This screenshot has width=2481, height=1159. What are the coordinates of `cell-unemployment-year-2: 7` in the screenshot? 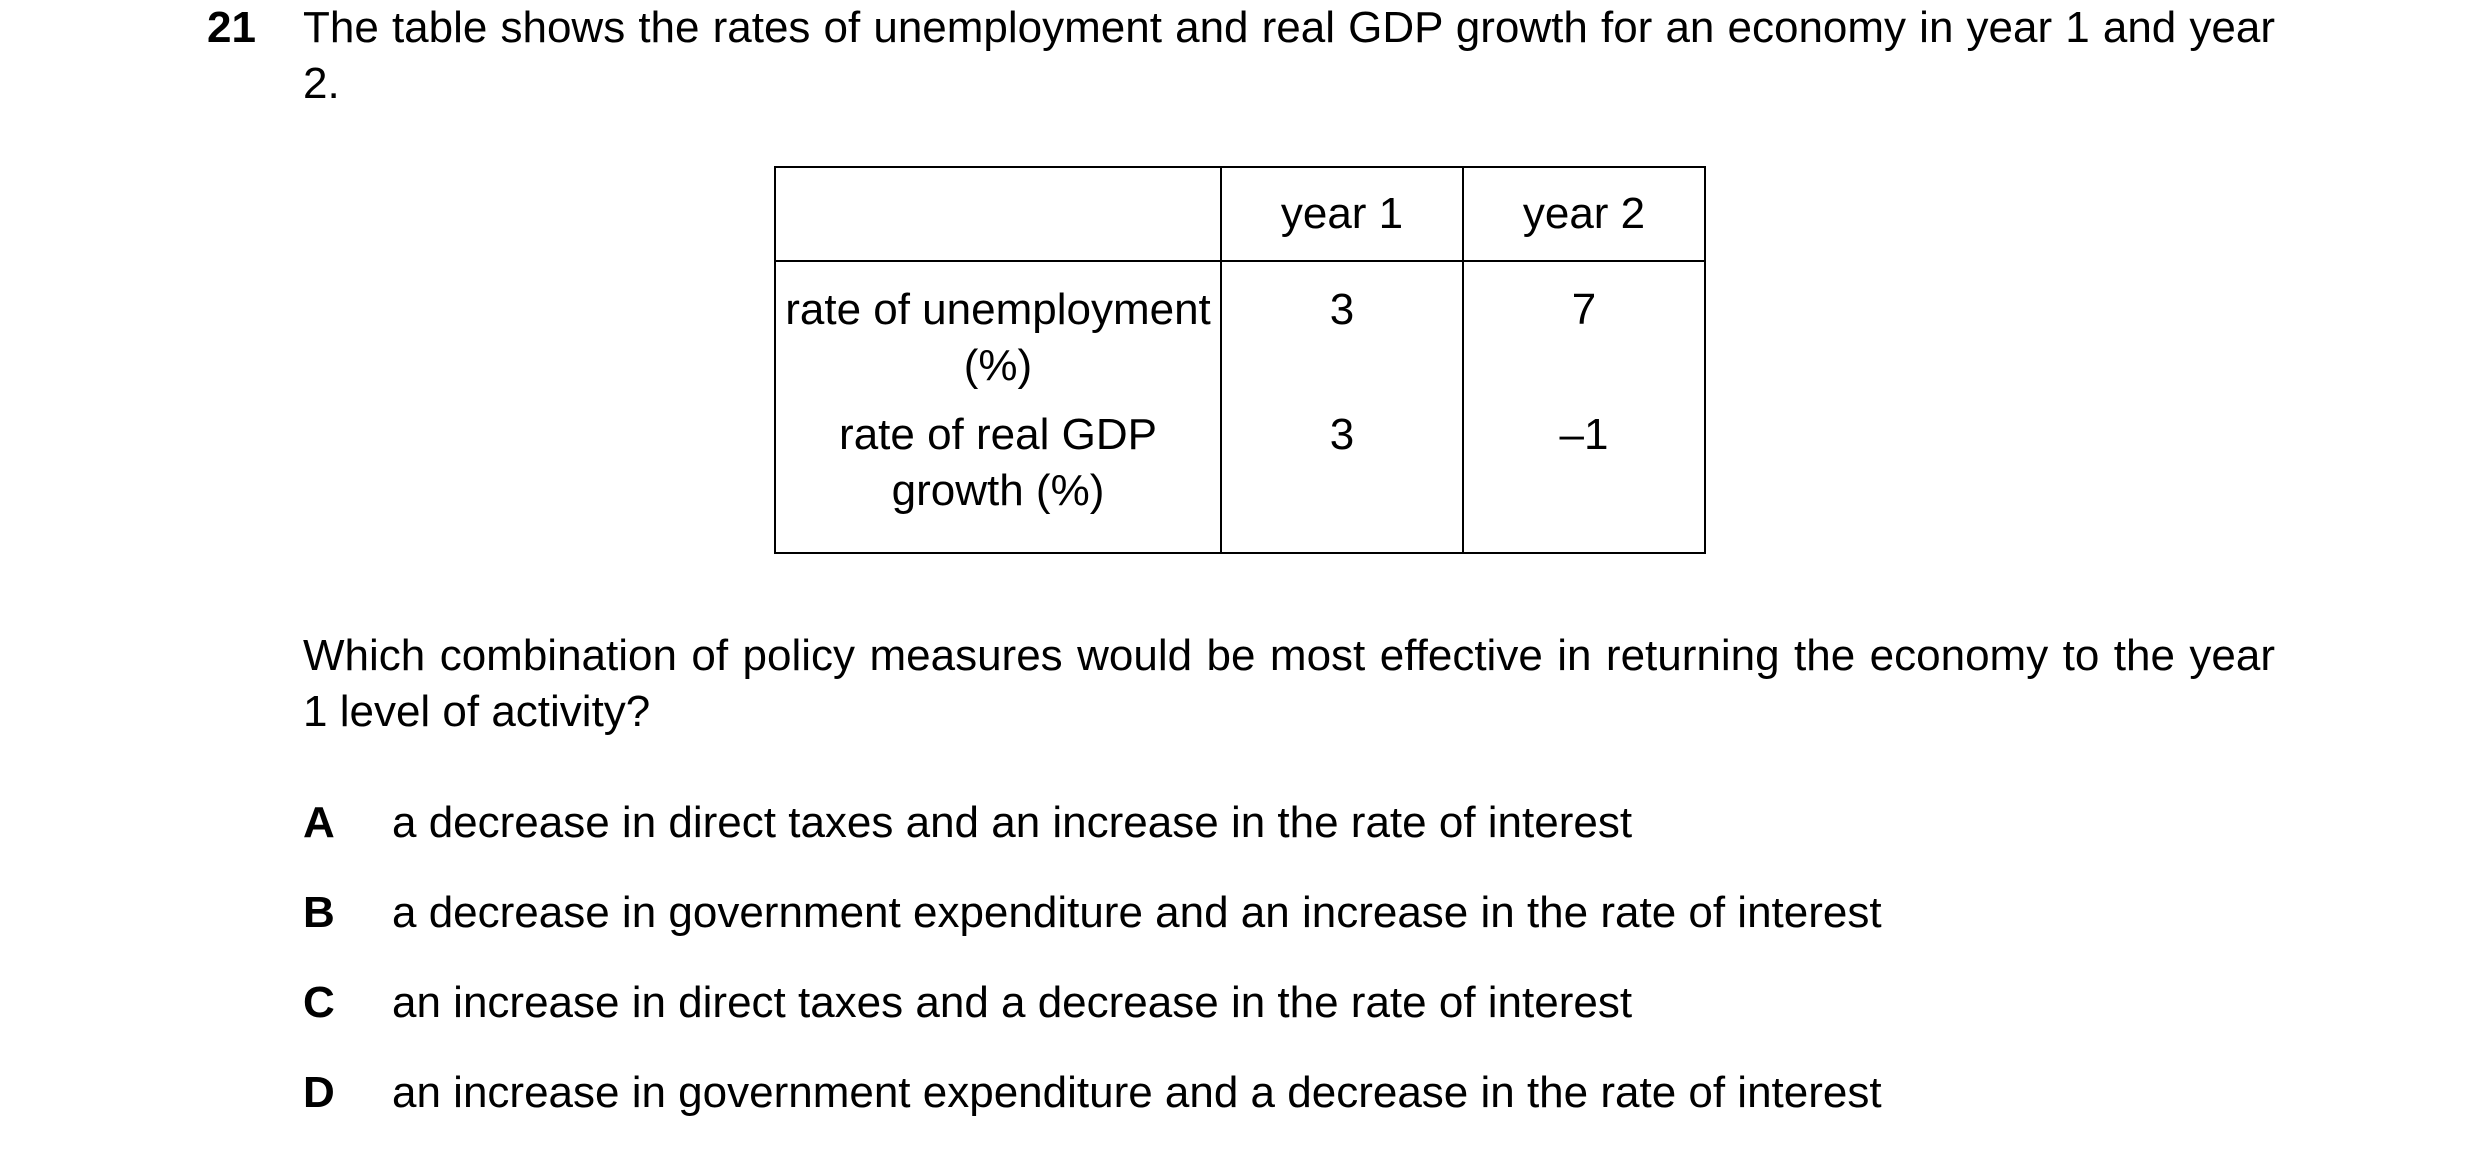 It's located at (1584, 331).